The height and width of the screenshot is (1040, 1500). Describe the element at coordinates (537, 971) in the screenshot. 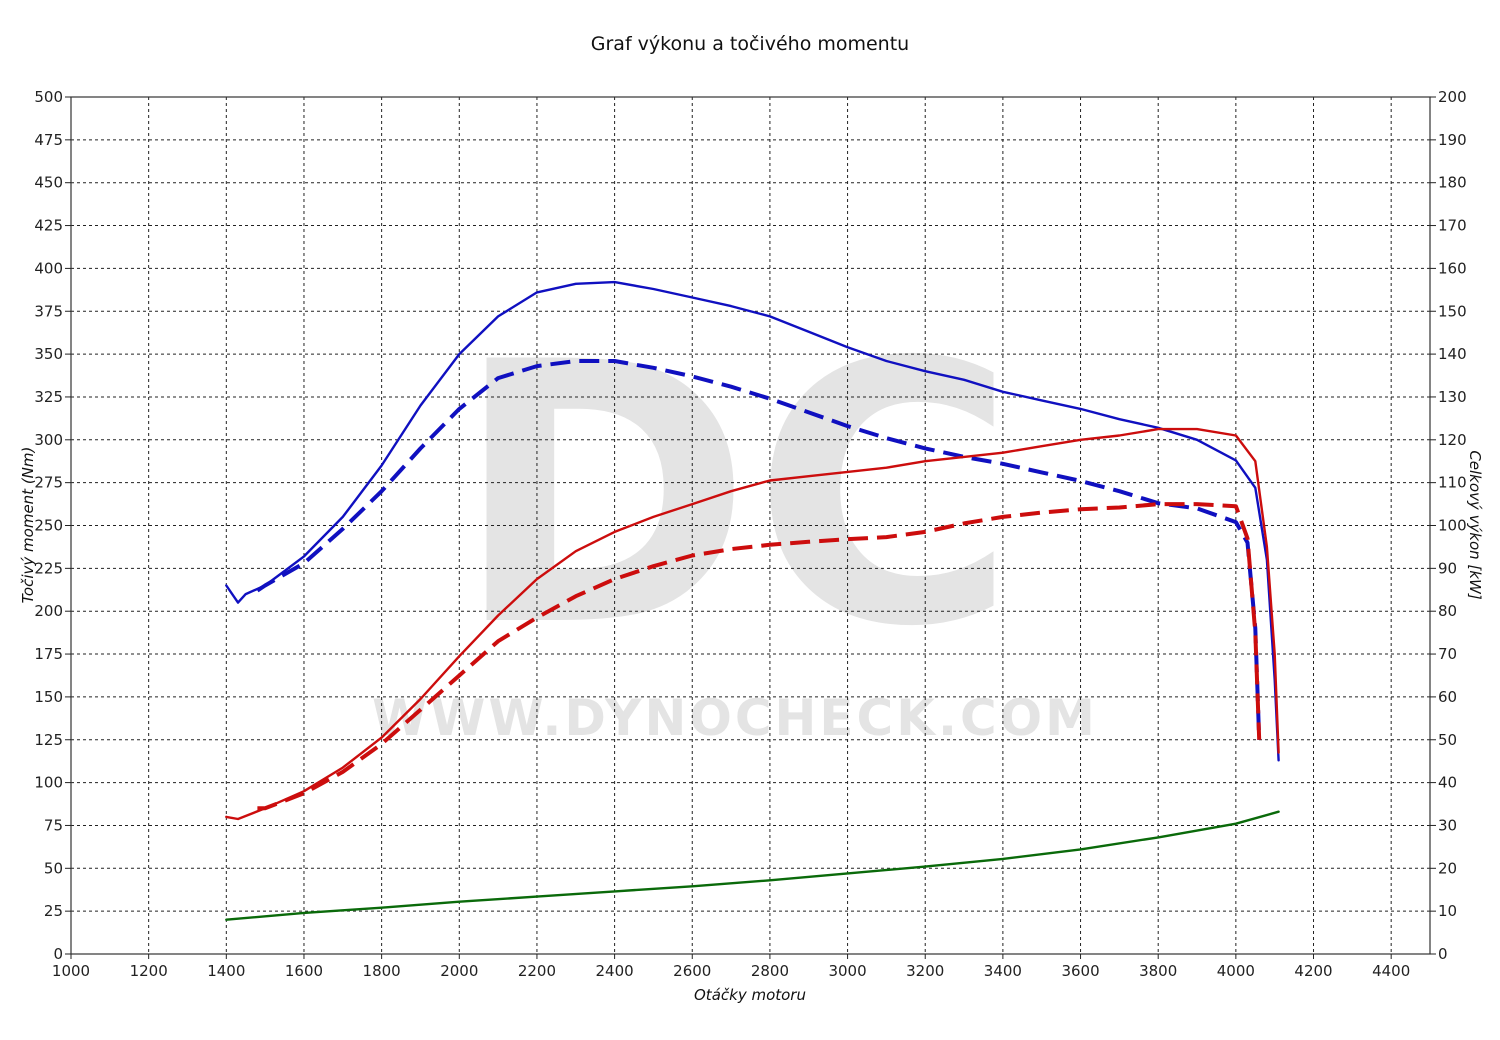

I see `x-tick-label: 2200` at that location.